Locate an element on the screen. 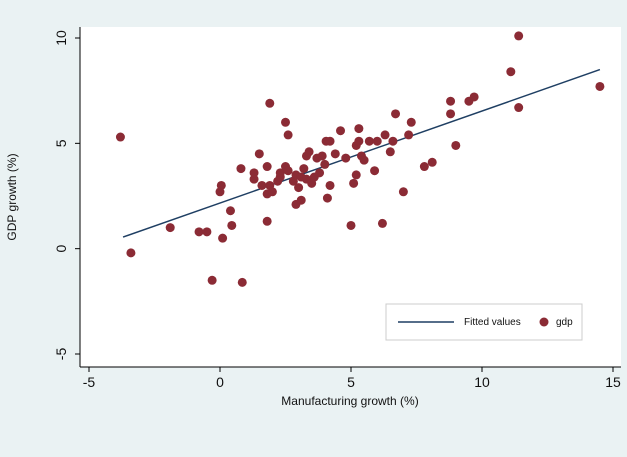 The height and width of the screenshot is (457, 627). y-ticks: -5 0 5 10 is located at coordinates (66, 195).